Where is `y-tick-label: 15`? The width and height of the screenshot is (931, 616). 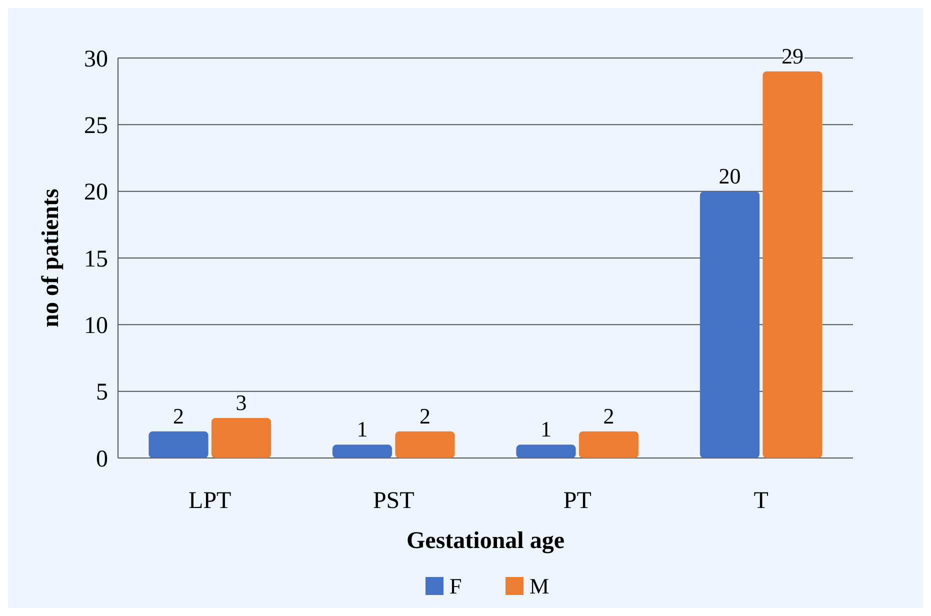
y-tick-label: 15 is located at coordinates (96, 259).